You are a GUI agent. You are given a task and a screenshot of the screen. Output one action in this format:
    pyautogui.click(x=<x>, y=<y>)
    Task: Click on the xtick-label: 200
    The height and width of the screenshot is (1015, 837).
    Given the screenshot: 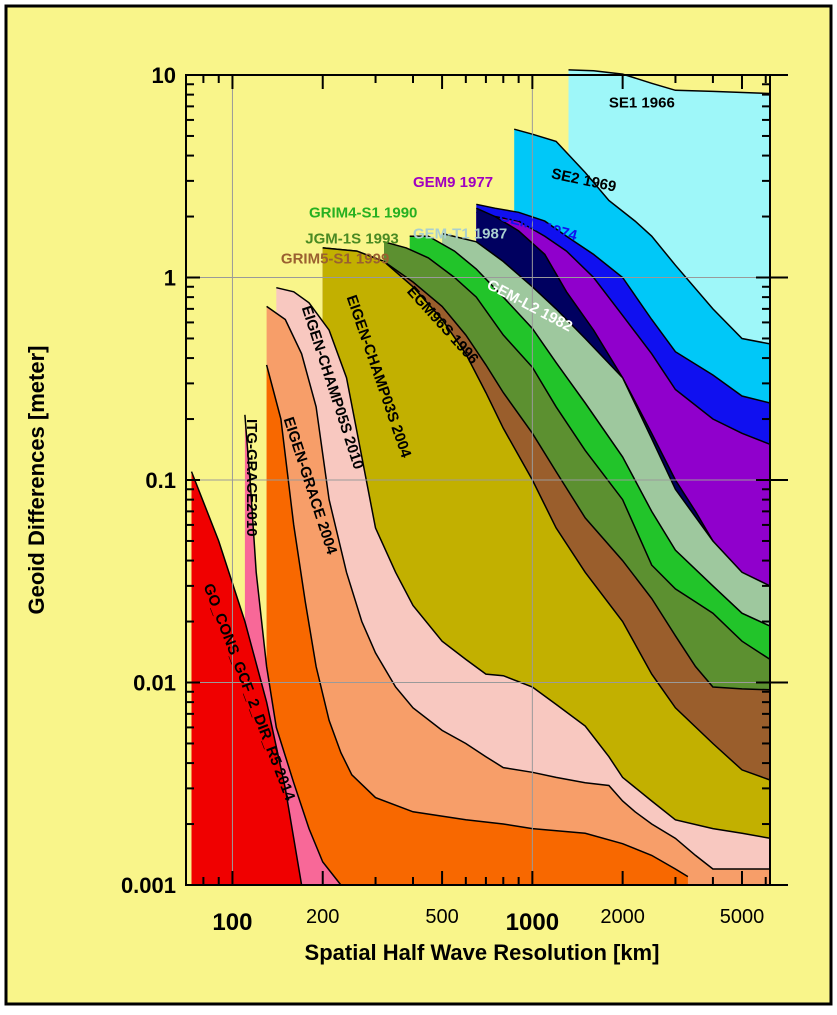 What is the action you would take?
    pyautogui.click(x=322, y=917)
    